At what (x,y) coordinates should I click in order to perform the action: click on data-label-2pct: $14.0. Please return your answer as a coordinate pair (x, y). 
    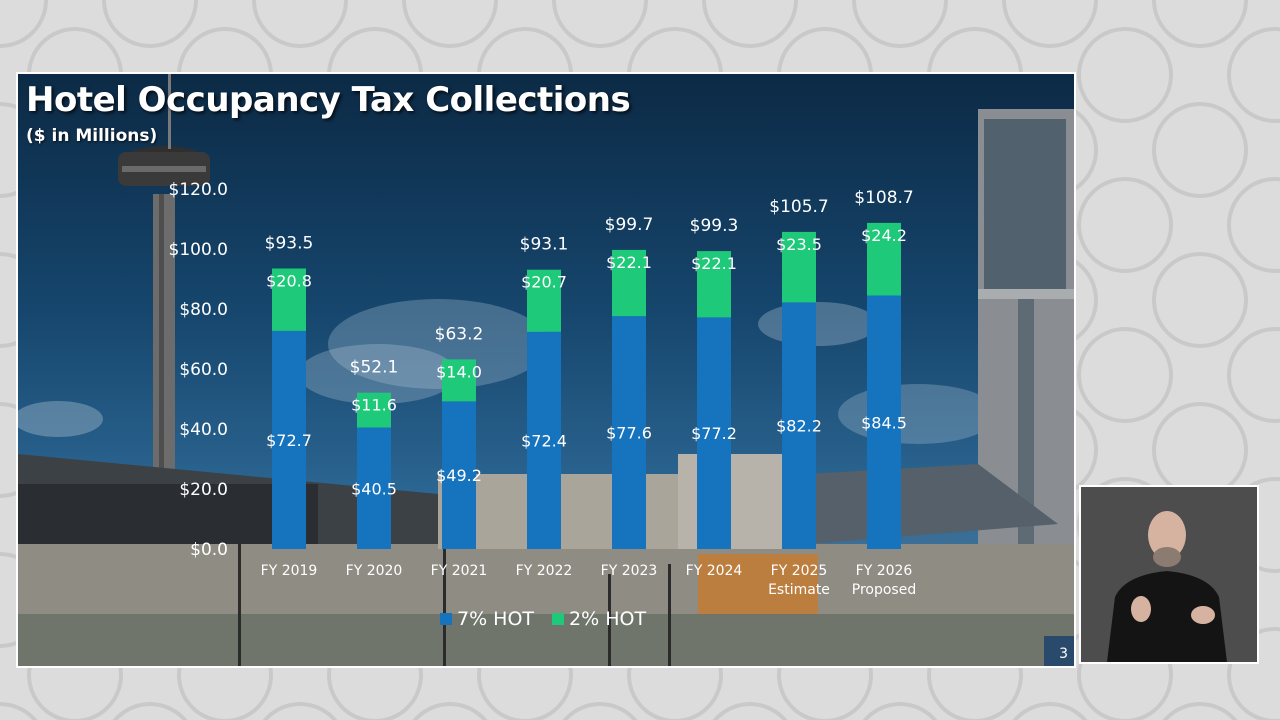
    Looking at the image, I should click on (459, 371).